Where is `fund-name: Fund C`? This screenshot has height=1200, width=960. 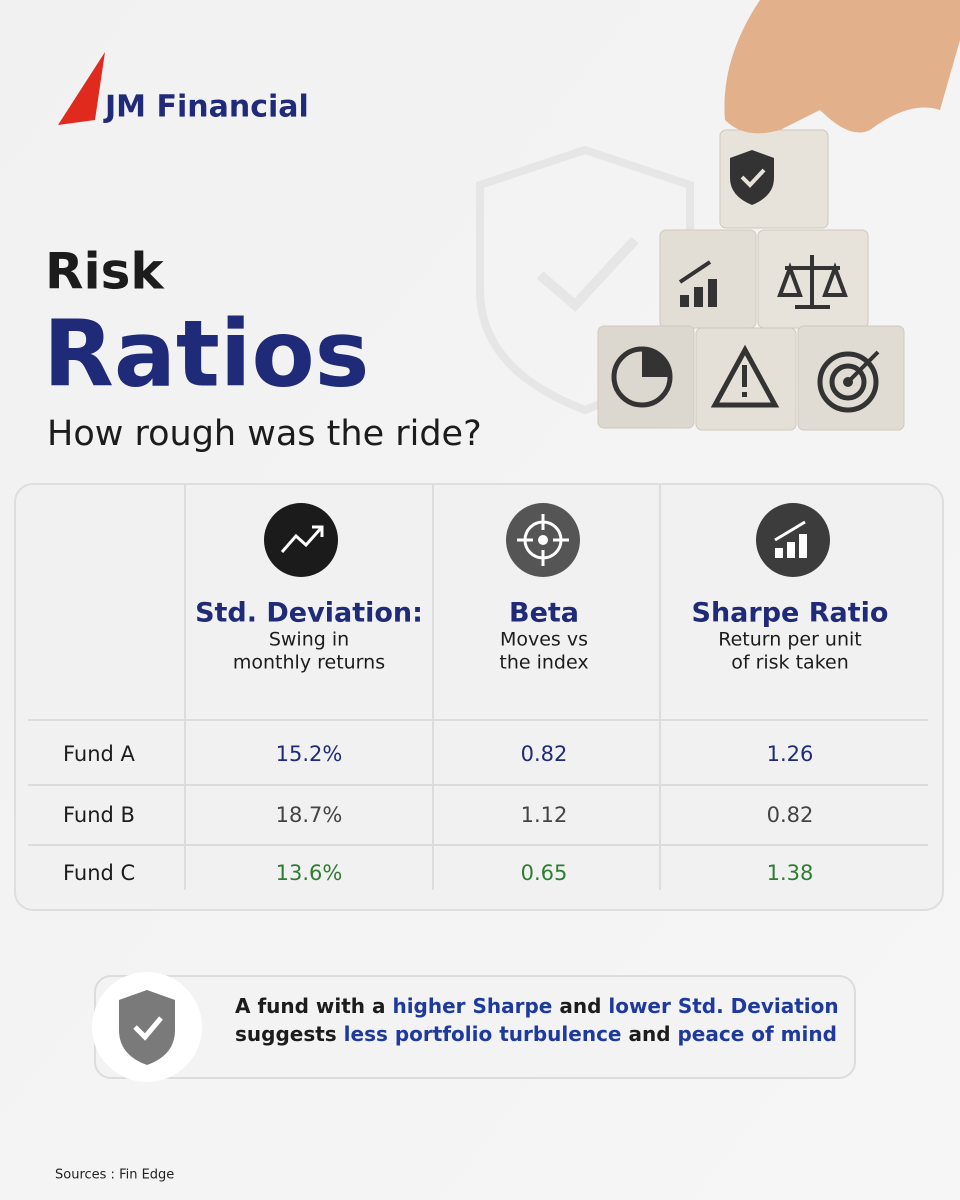
fund-name: Fund C is located at coordinates (99, 873).